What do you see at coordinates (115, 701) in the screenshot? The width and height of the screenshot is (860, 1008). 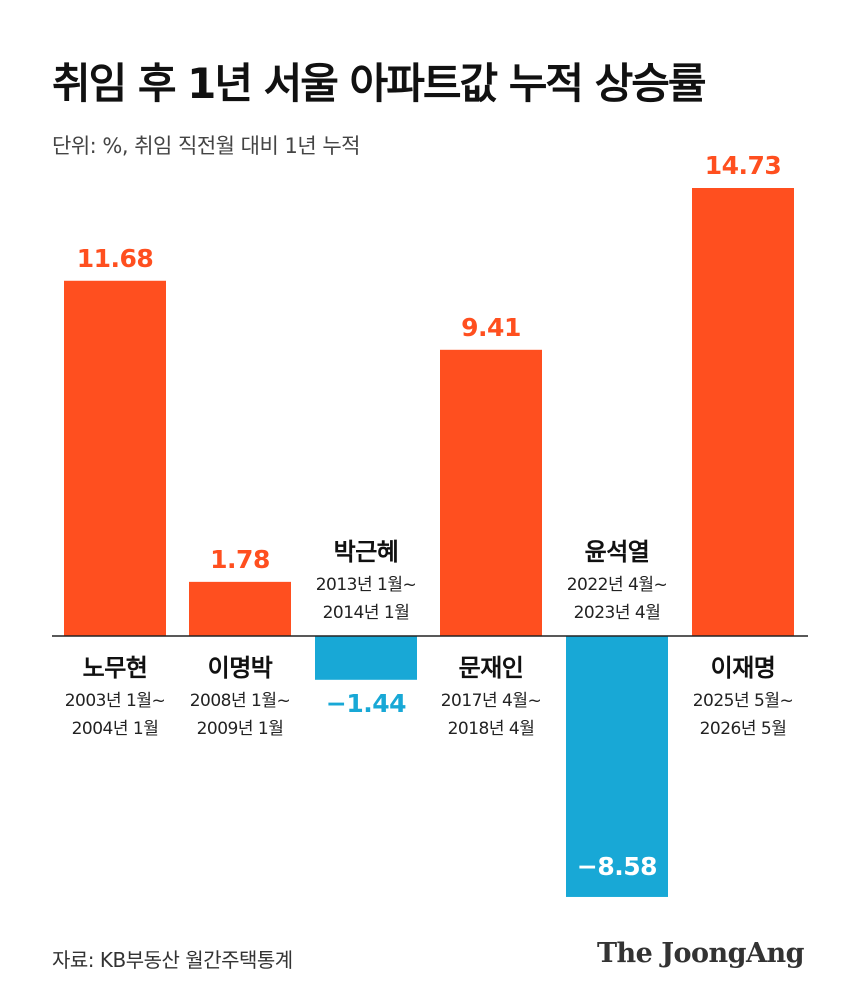 I see `period-label: 2003년 1월~` at bounding box center [115, 701].